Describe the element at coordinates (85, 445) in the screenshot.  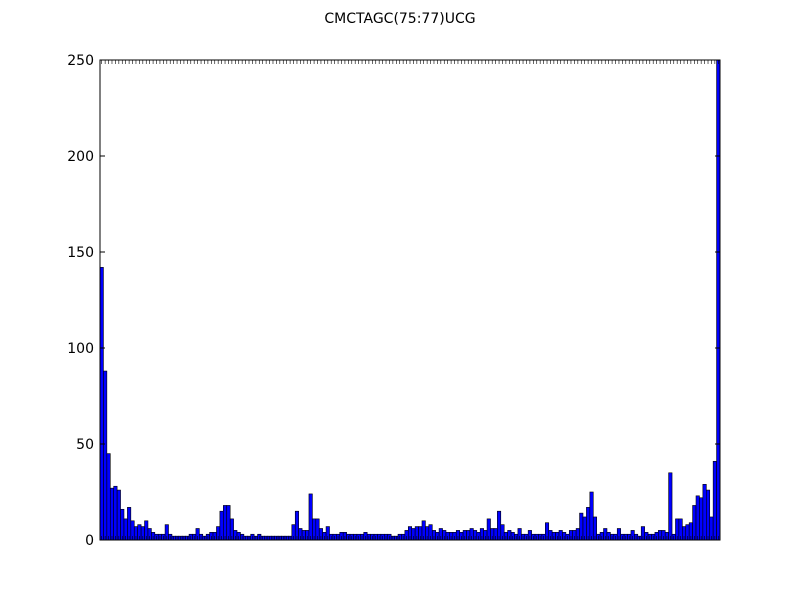
I see `y-tick-label: 50` at that location.